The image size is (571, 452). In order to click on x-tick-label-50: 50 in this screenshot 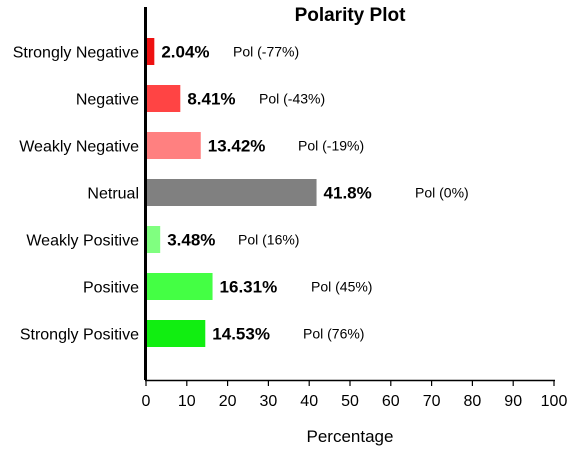, I will do `click(350, 401)`.